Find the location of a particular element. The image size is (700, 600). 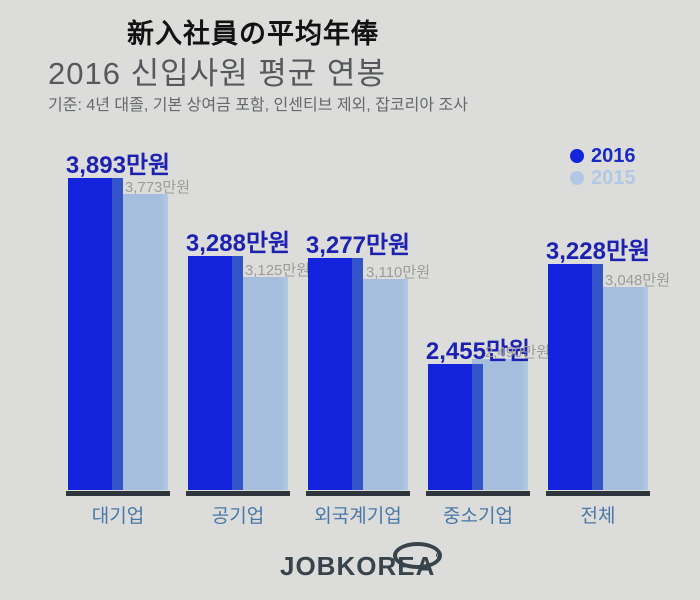

value-label-2015-외국계기업: 3,110만원 is located at coordinates (397, 272).